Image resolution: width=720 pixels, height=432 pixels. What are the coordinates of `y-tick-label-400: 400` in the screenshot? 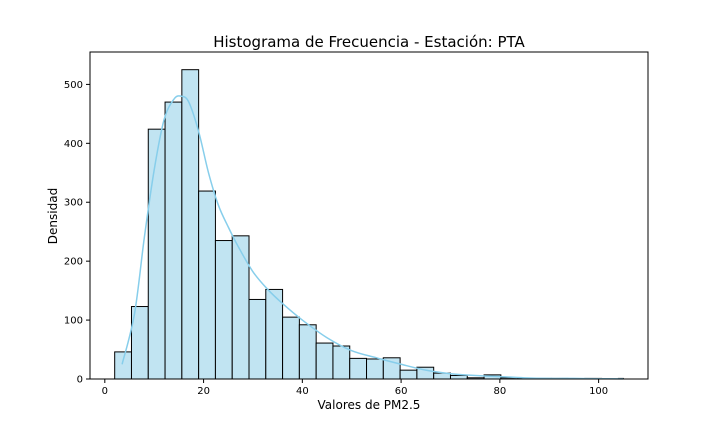 It's located at (73, 144).